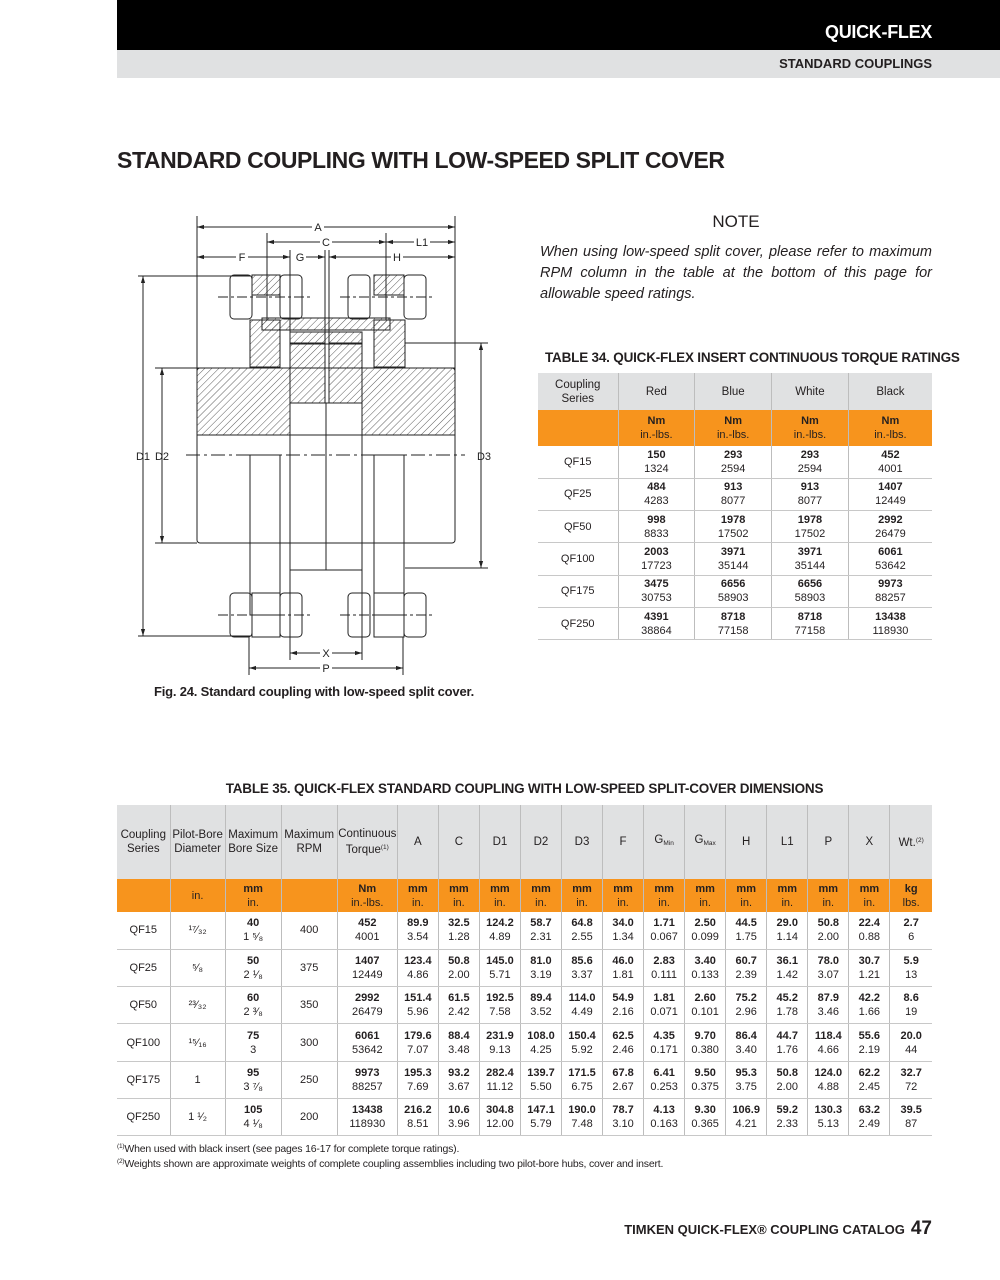 This screenshot has width=1000, height=1280. Describe the element at coordinates (828, 937) in the screenshot. I see `imperial-value: 2.00` at that location.